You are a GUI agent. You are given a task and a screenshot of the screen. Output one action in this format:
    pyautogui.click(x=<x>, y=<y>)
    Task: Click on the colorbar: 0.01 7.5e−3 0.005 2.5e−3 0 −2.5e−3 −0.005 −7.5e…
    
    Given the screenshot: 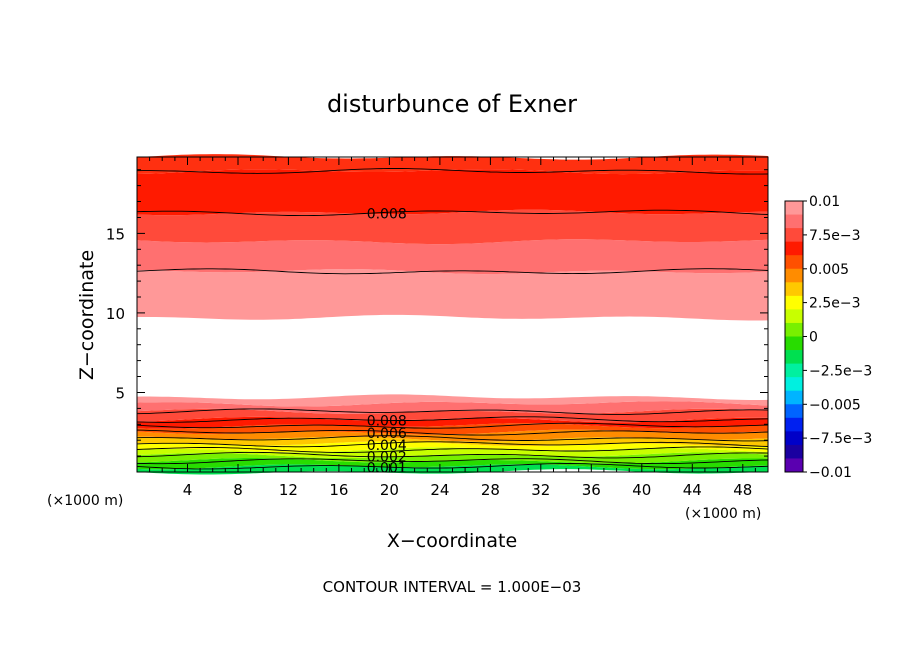 What is the action you would take?
    pyautogui.click(x=828, y=337)
    